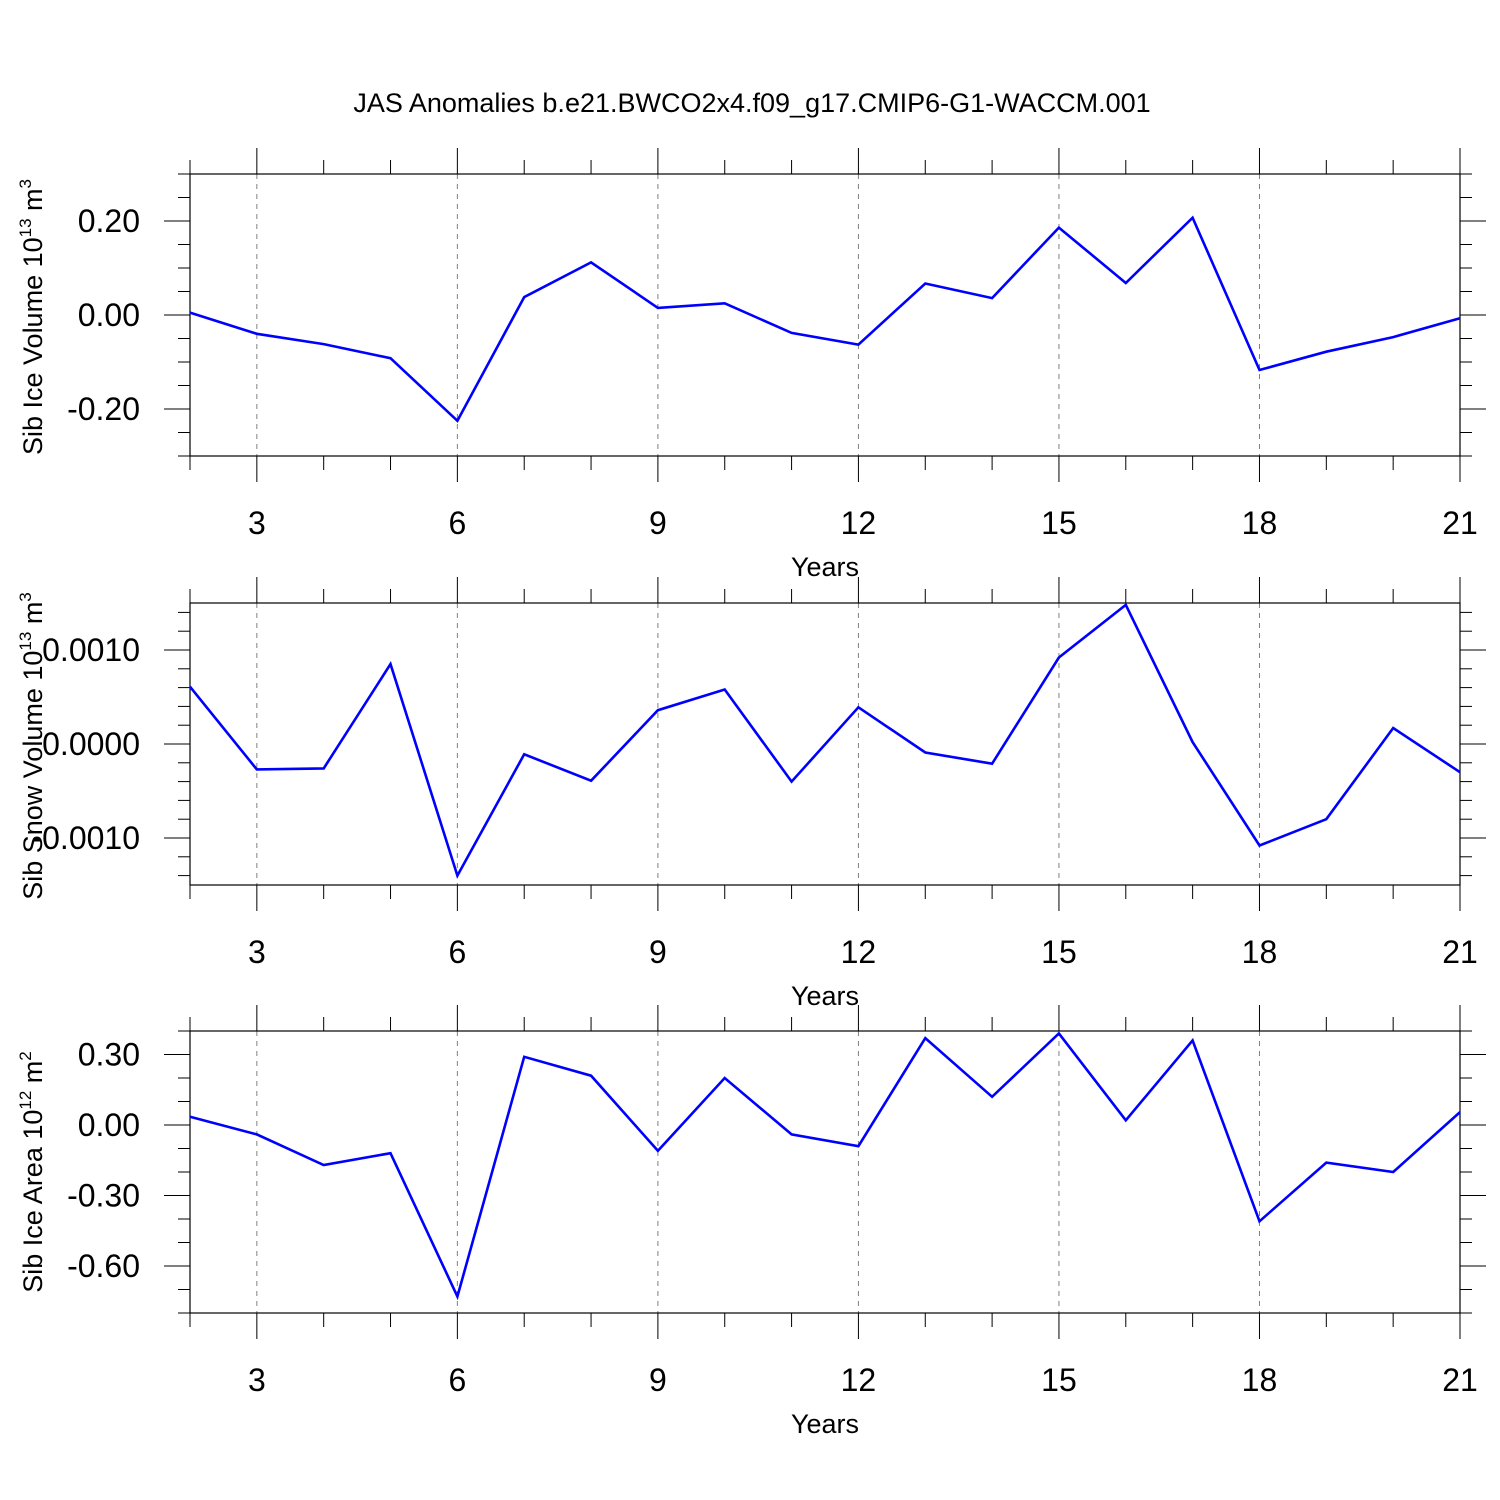 The image size is (1500, 1500). I want to click on y-tick-label: -0.60, so click(103, 1266).